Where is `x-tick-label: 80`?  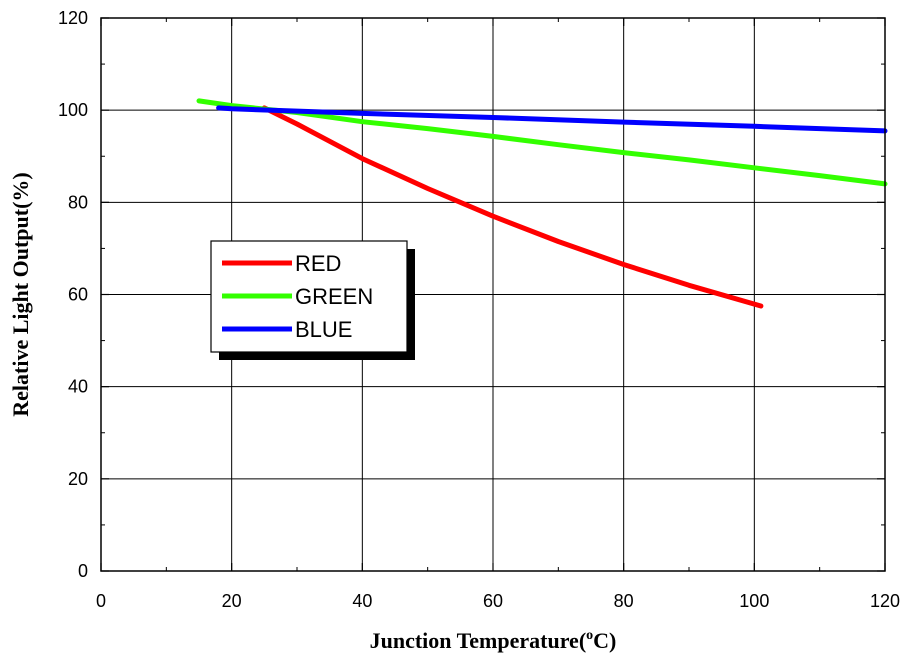
x-tick-label: 80 is located at coordinates (624, 601).